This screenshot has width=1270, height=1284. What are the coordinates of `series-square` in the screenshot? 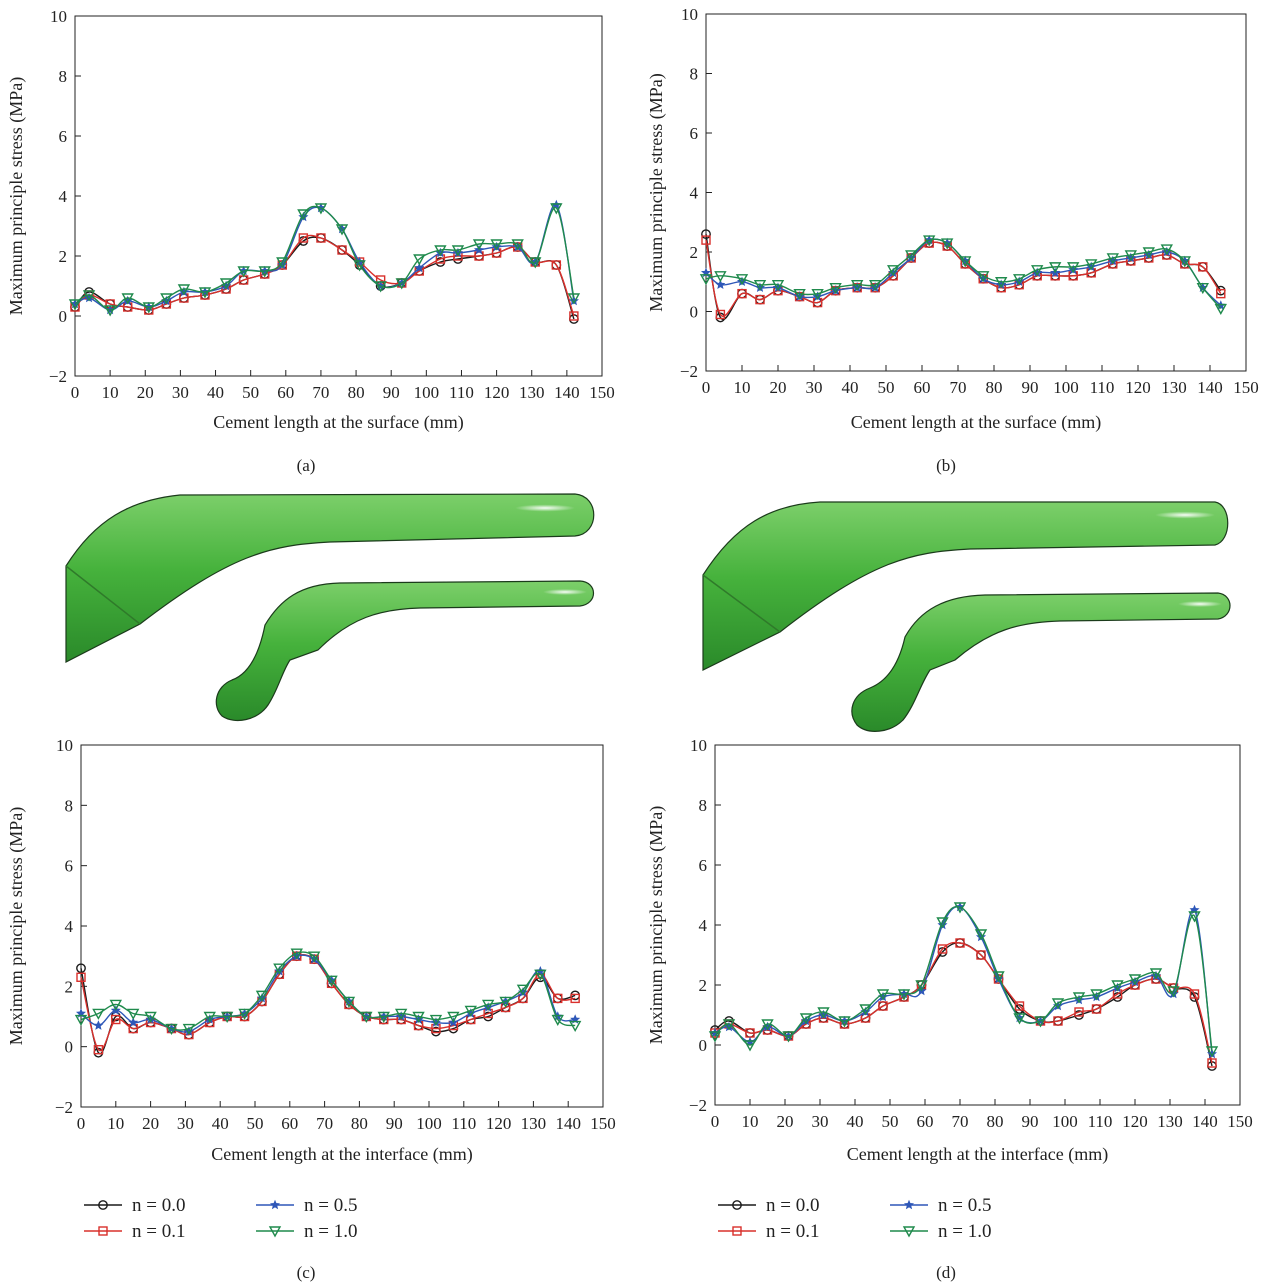 It's located at (963, 1003).